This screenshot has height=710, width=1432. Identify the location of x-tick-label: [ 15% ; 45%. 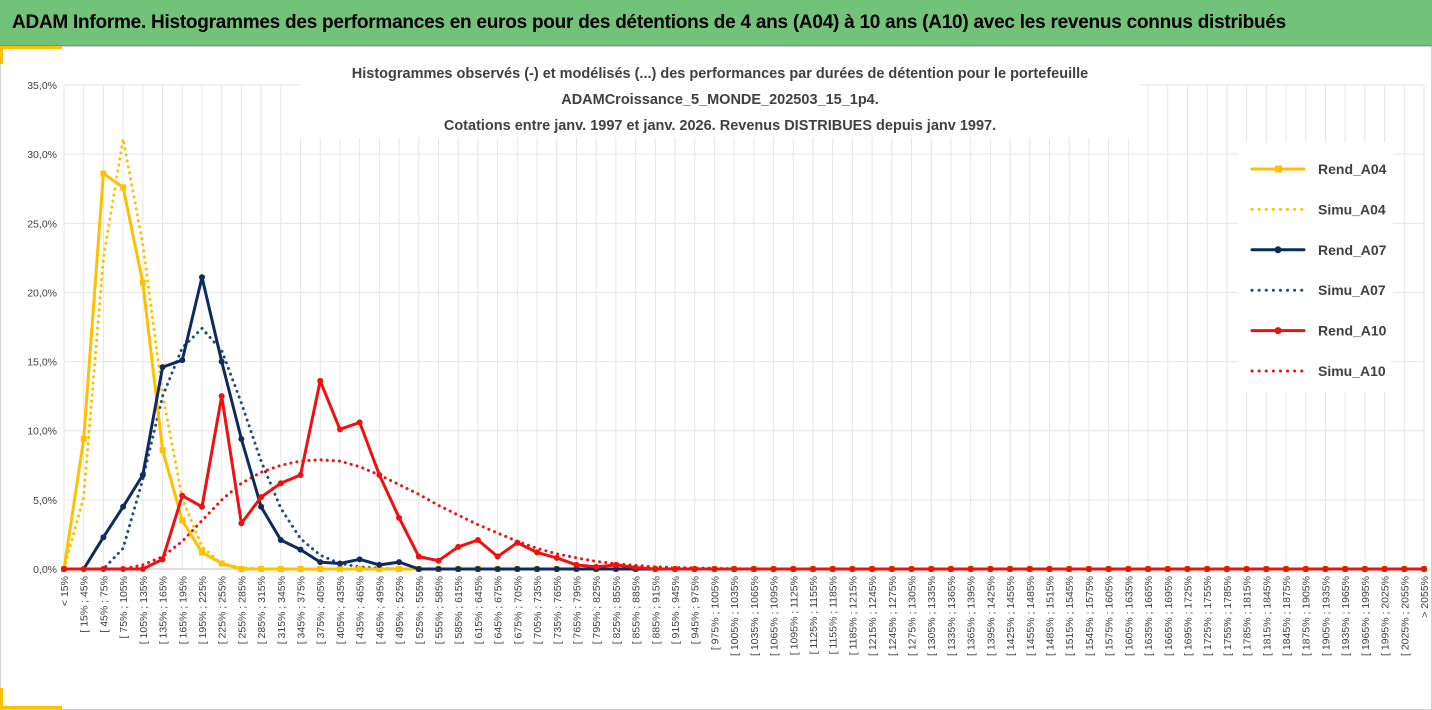
(85, 604).